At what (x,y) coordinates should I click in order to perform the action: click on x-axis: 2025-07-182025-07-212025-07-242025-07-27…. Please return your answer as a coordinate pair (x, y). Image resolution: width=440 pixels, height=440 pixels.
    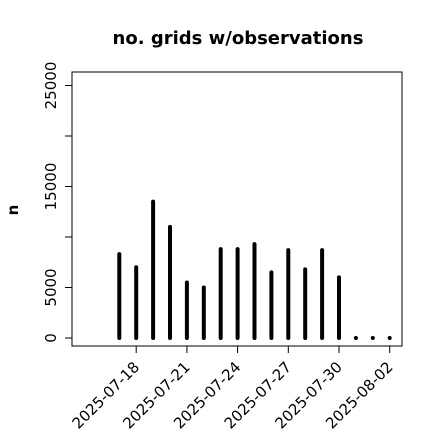
    Looking at the image, I should click on (233, 389).